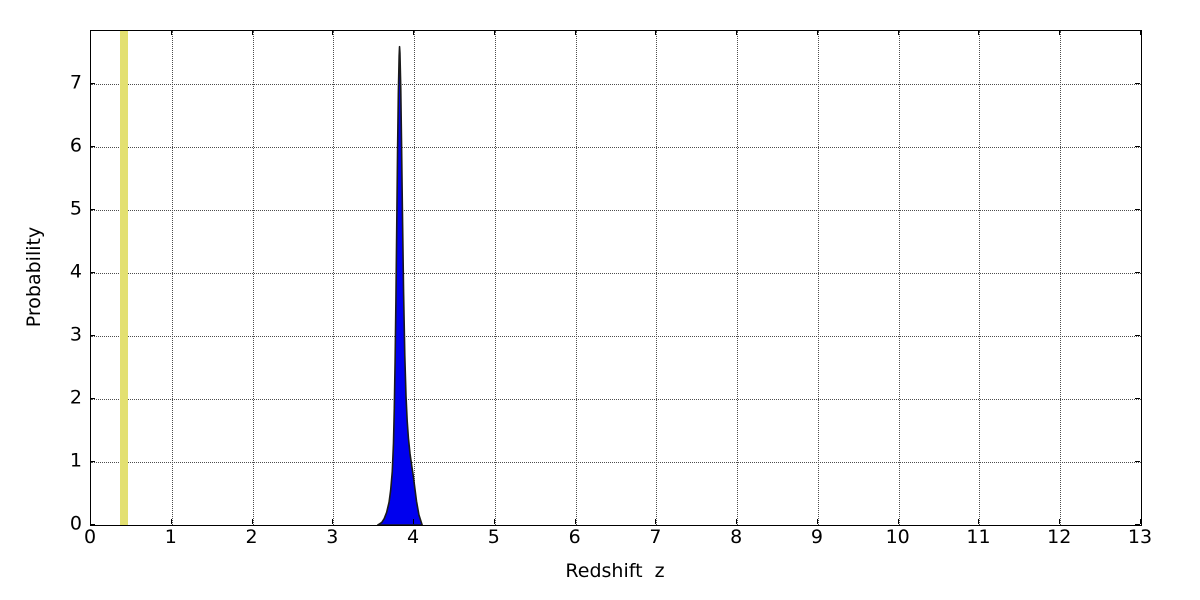  I want to click on y-tick-label: 0, so click(75, 523).